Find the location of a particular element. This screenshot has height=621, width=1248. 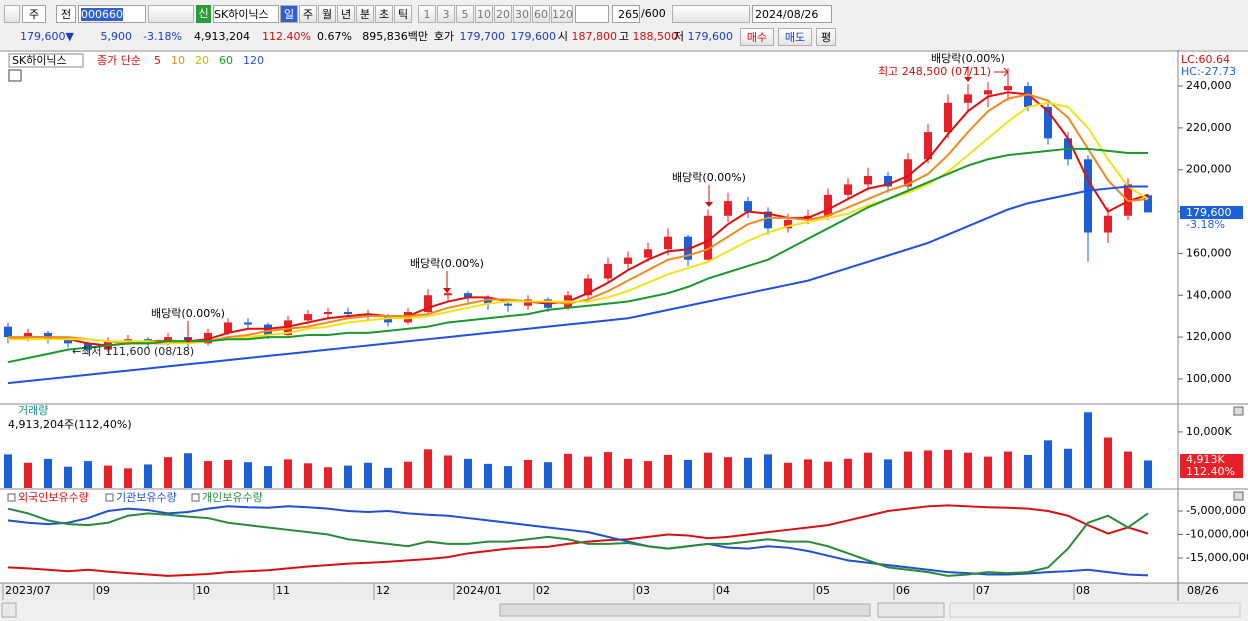

interval-button: 틱 is located at coordinates (403, 14).